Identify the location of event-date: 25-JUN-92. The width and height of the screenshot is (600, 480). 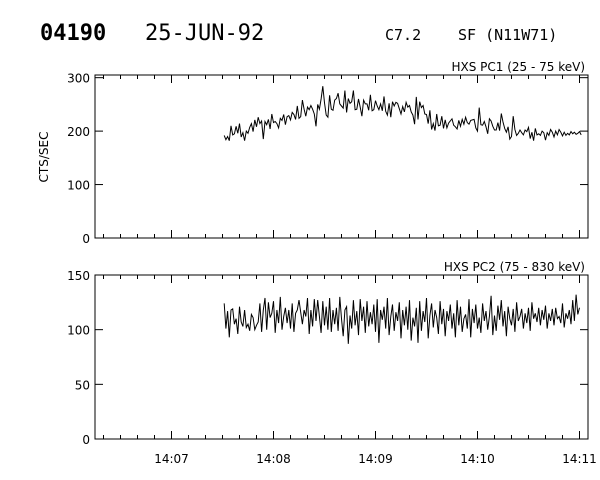
(204, 33).